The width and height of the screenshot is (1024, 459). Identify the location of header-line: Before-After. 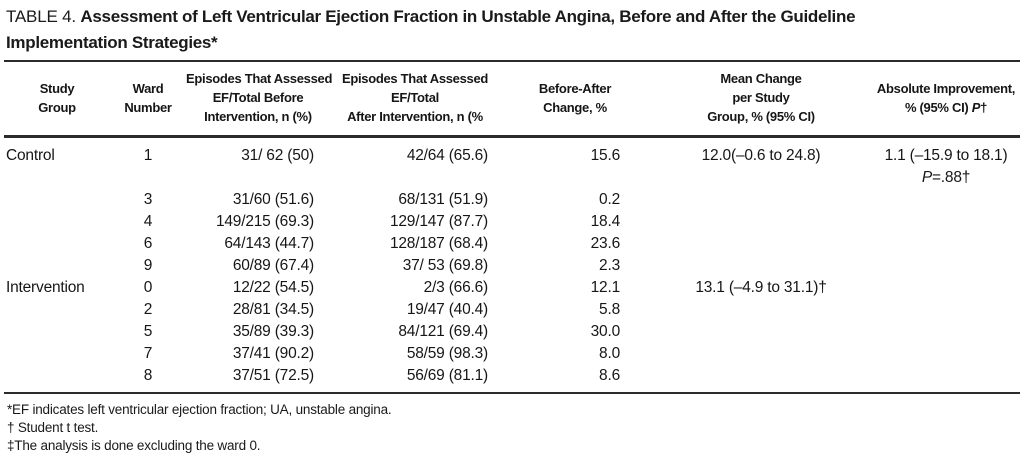
(575, 88).